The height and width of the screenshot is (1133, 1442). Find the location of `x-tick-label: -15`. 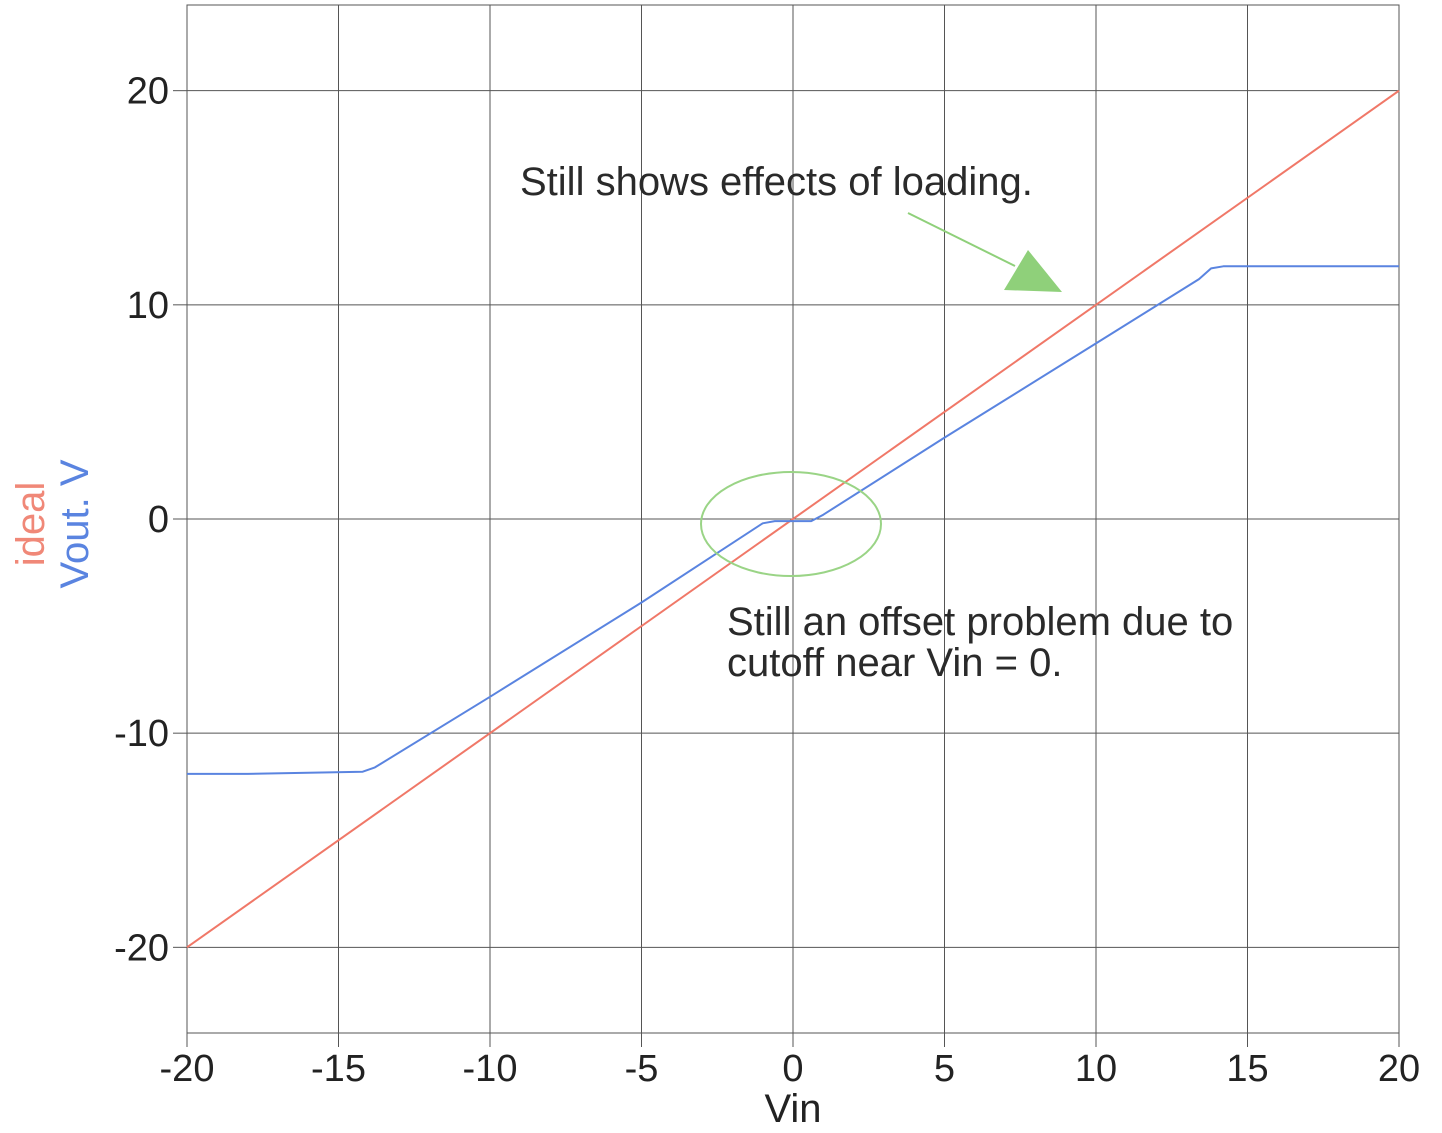

x-tick-label: -15 is located at coordinates (338, 1069).